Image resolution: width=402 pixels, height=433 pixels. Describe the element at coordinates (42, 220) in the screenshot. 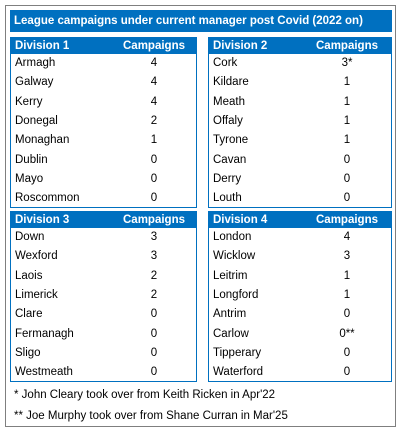

I see `header-cell: Division 3` at that location.